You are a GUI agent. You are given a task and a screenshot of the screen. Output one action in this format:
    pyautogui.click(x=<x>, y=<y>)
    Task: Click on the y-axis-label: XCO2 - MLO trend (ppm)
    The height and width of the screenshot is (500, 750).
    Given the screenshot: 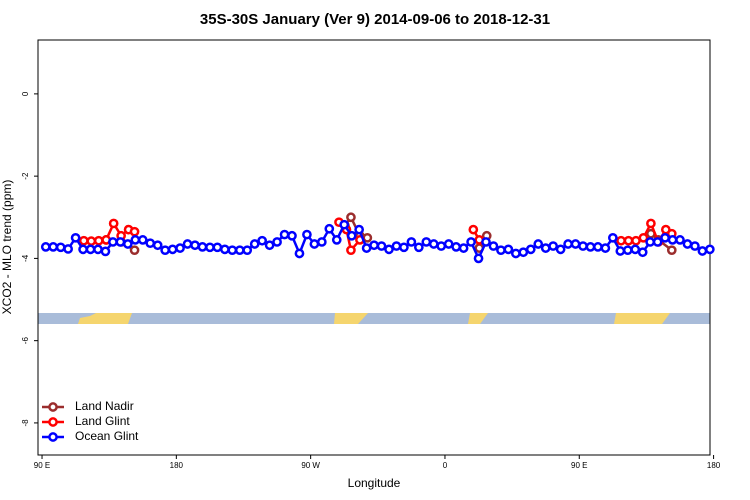 What is the action you would take?
    pyautogui.click(x=7, y=247)
    